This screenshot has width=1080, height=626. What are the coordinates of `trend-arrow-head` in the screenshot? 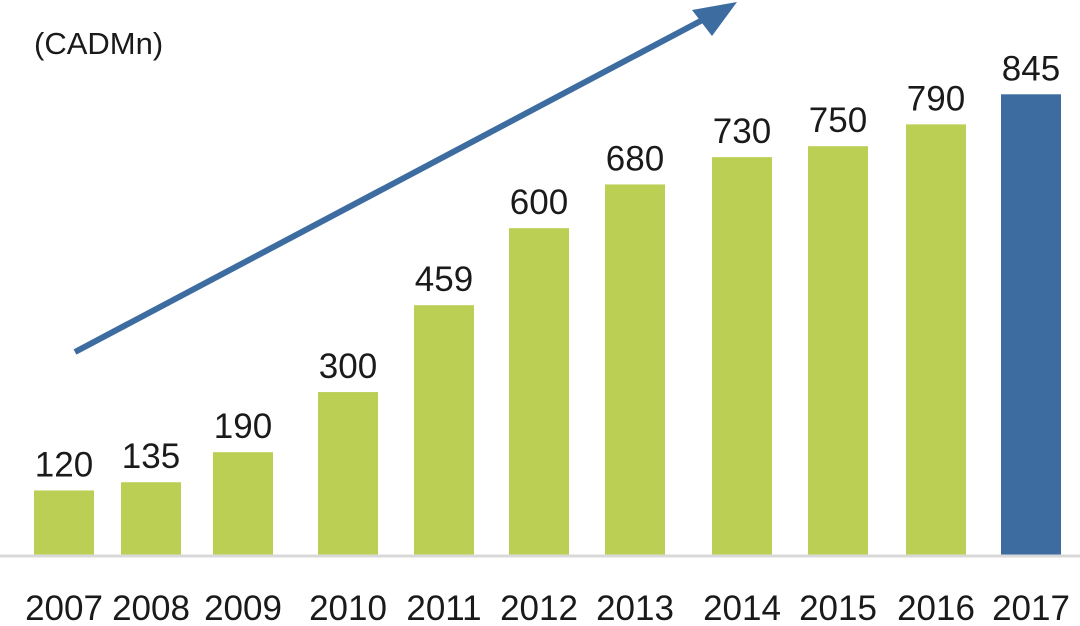 It's located at (714, 19).